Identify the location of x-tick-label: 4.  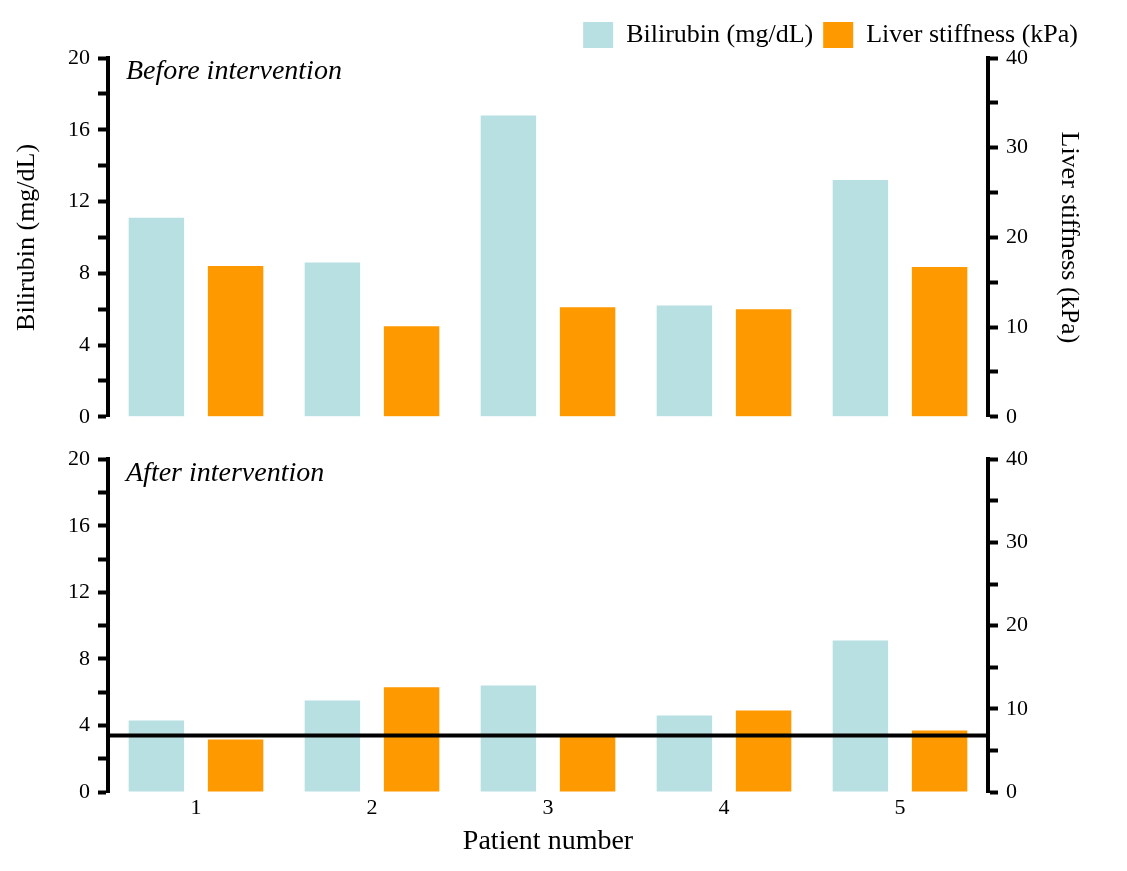
(724, 806).